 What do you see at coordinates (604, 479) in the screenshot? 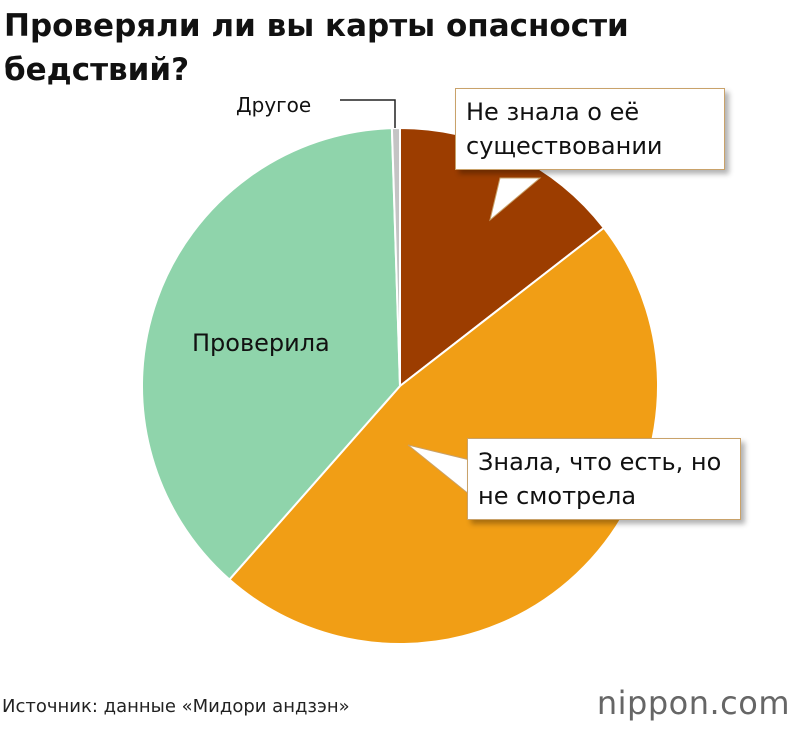
I see `slice-label: Знала, что есть, но не смотрела` at bounding box center [604, 479].